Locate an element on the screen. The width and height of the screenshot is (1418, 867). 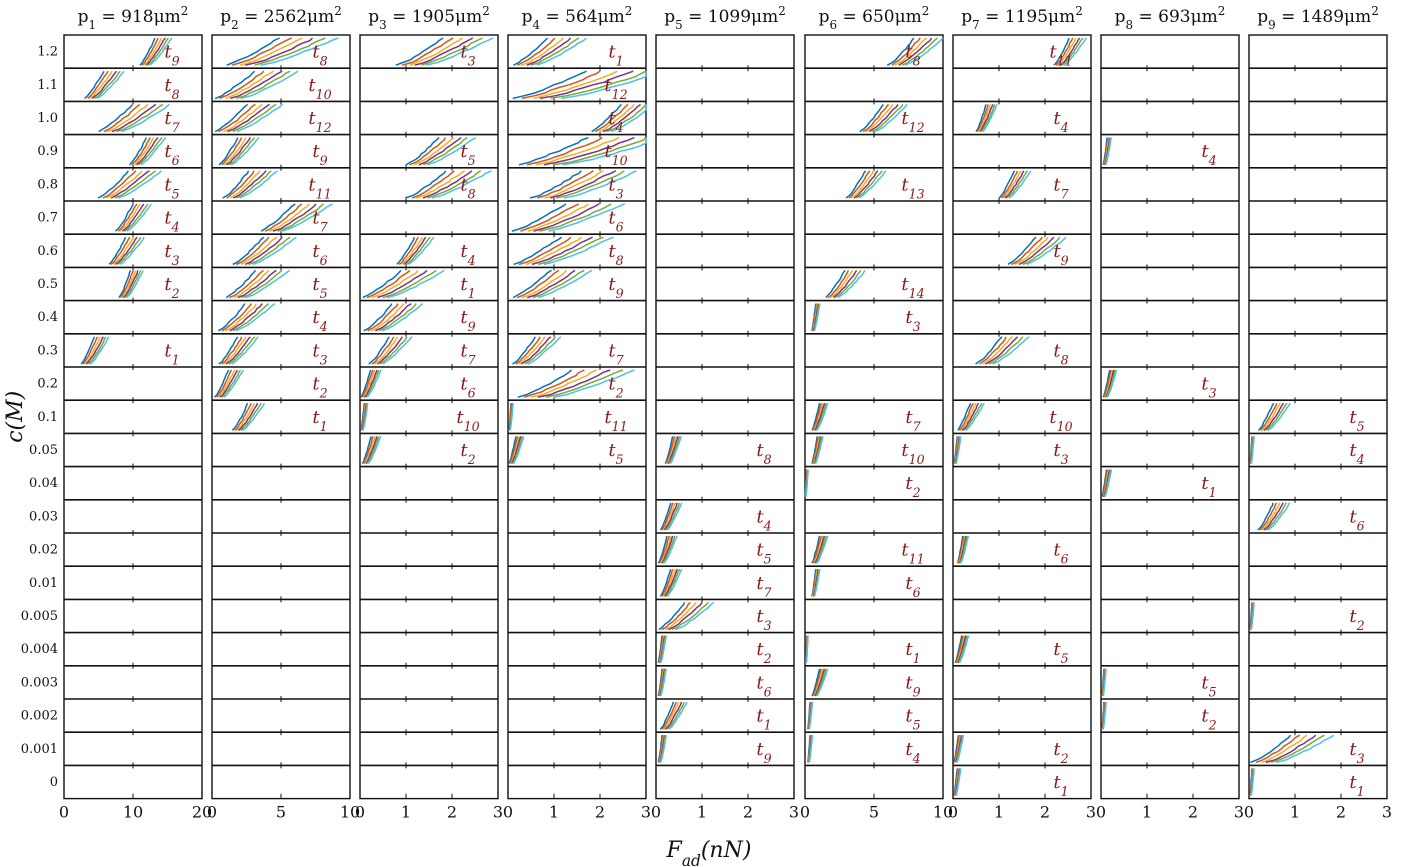
row-label-0.03: 0.03 is located at coordinates (43, 516).